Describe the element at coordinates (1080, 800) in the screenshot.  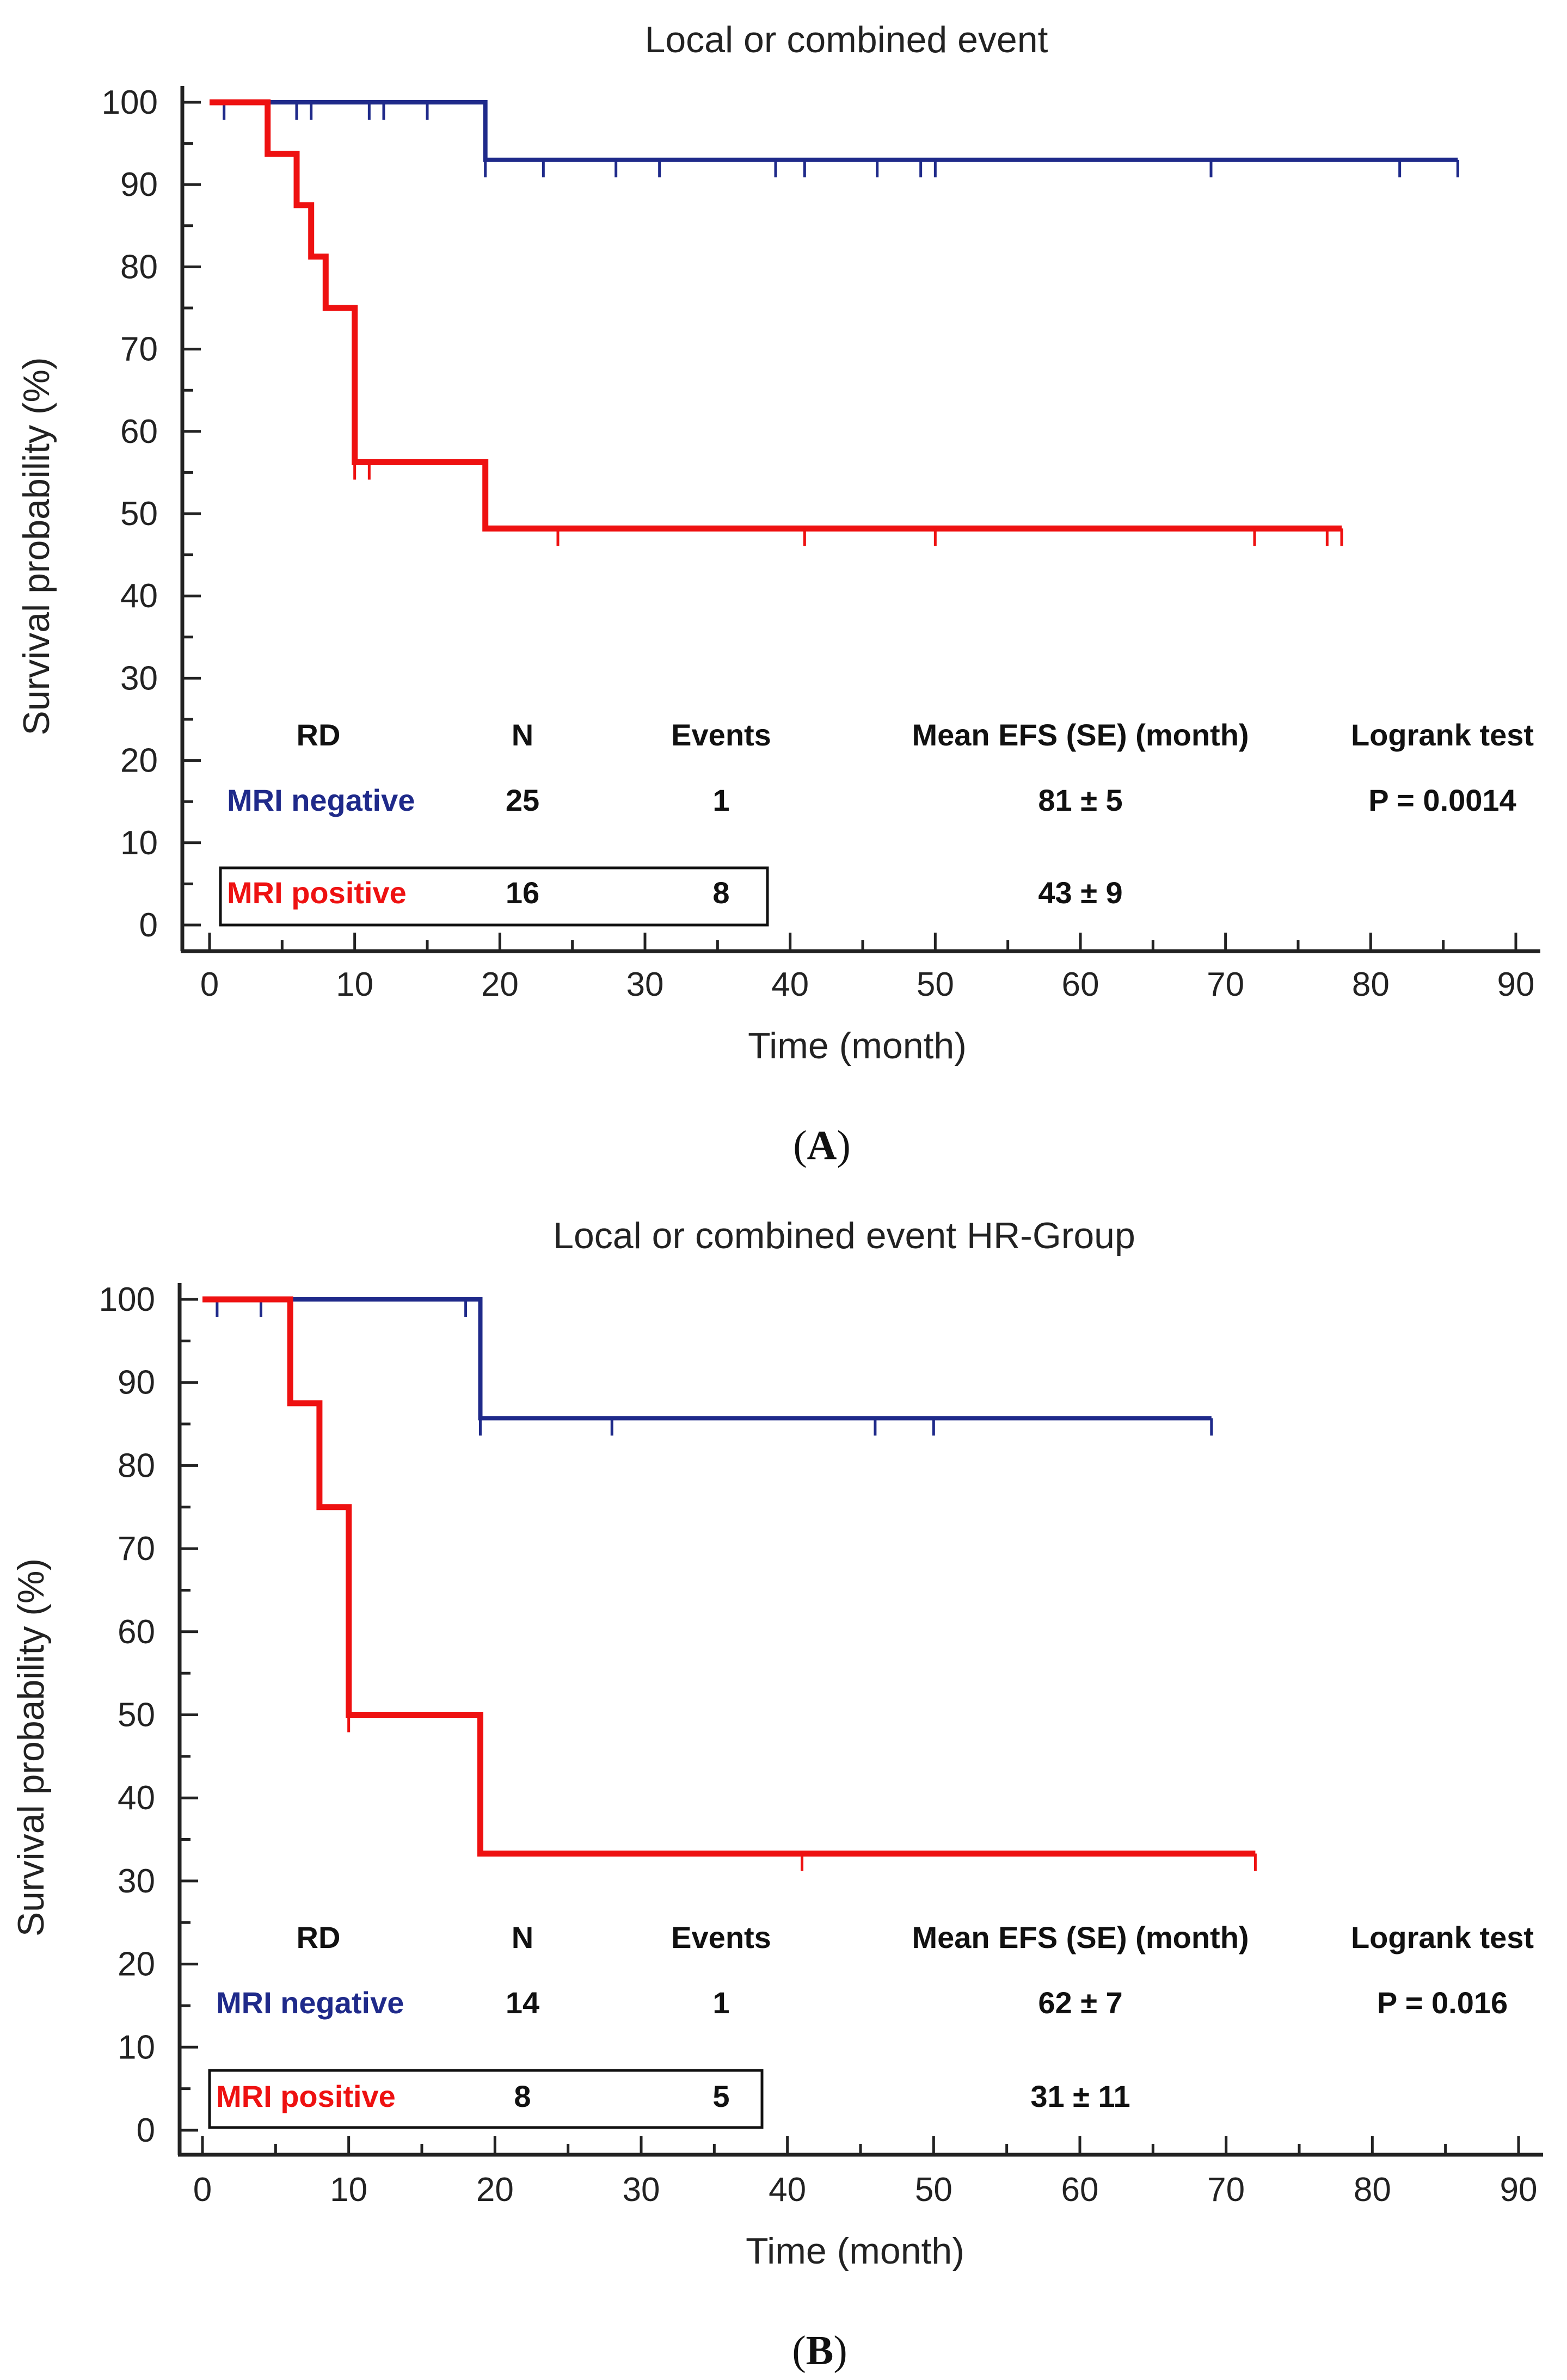
I see `stats-mean-efs: 81 ± 5` at that location.